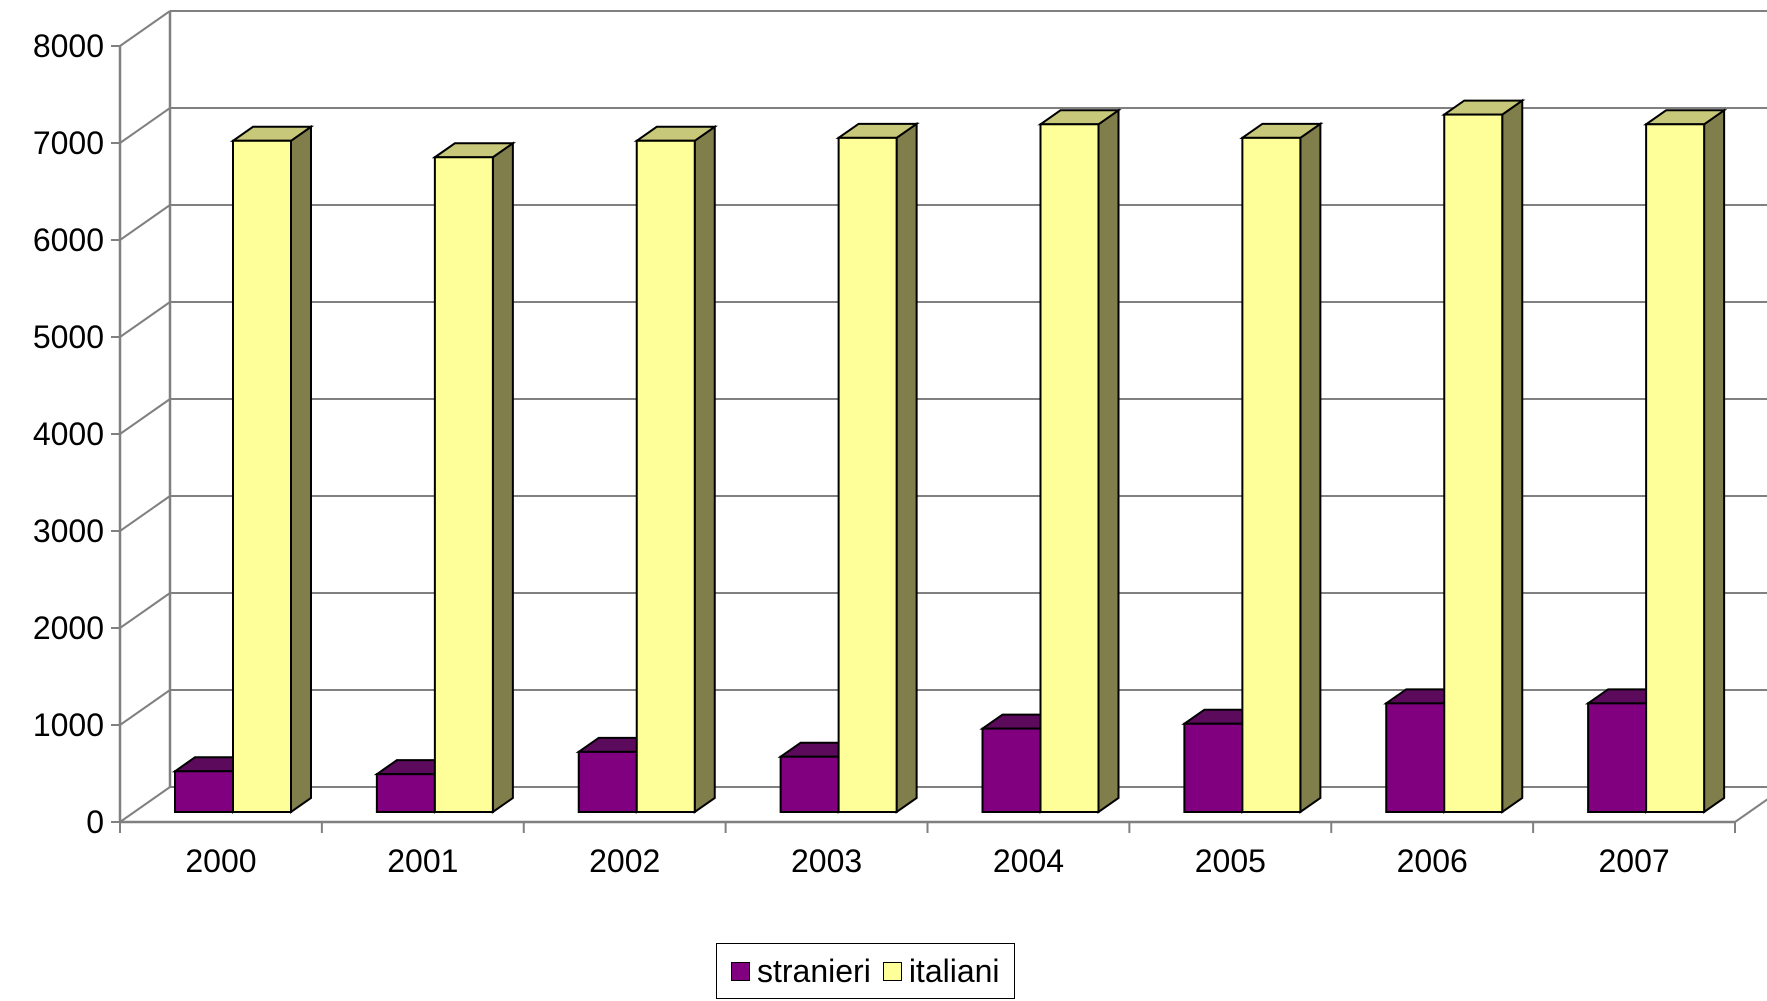  Describe the element at coordinates (826, 861) in the screenshot. I see `x-tick-label: 2003` at that location.